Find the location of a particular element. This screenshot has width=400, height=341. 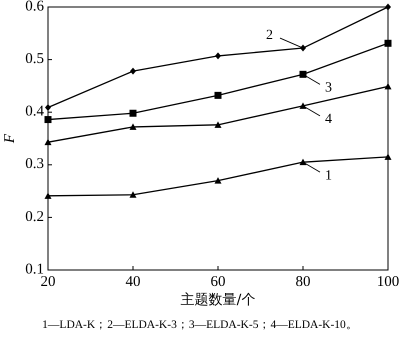

legend-label: 4 is located at coordinates (328, 120).